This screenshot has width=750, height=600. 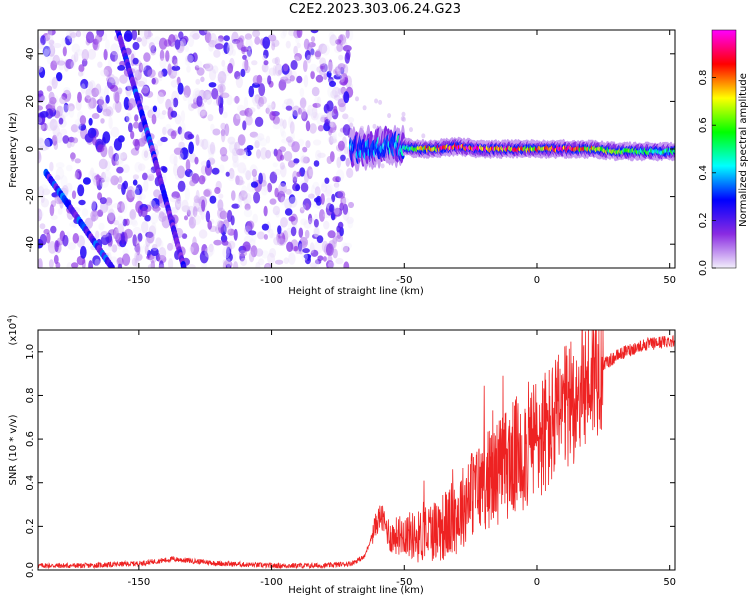 What do you see at coordinates (271, 280) in the screenshot?
I see `x-tick-label: -100` at bounding box center [271, 280].